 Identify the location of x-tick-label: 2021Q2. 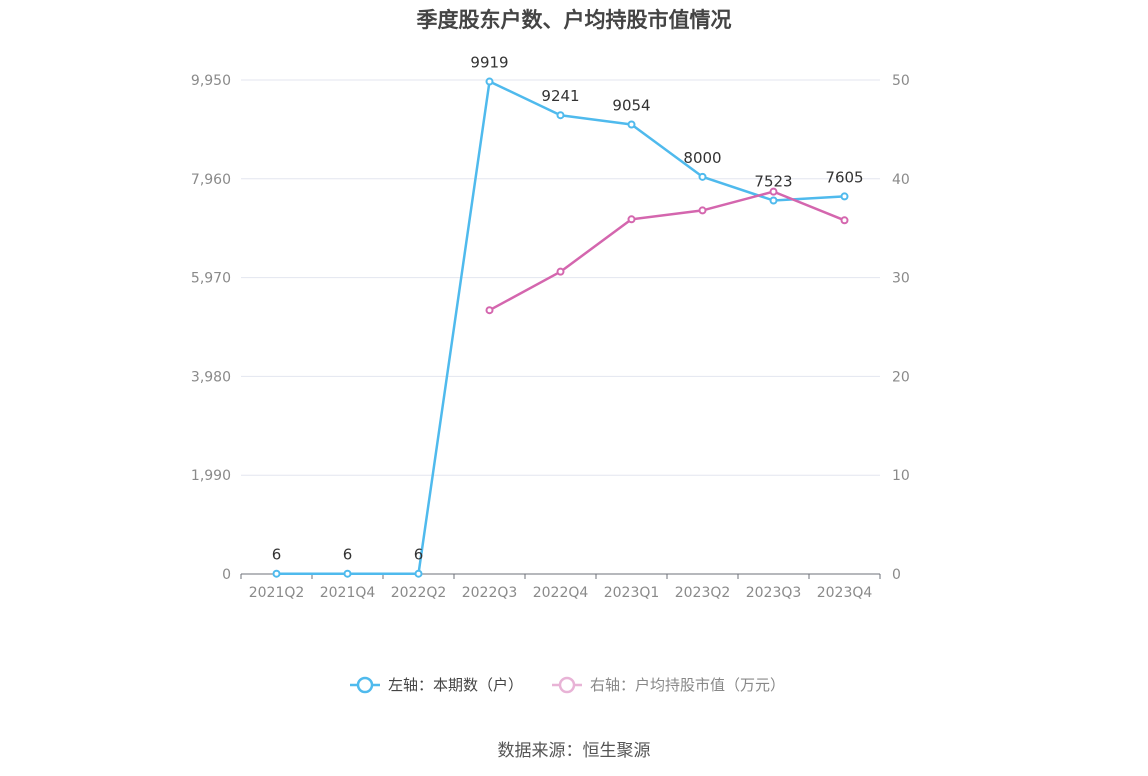
(277, 593).